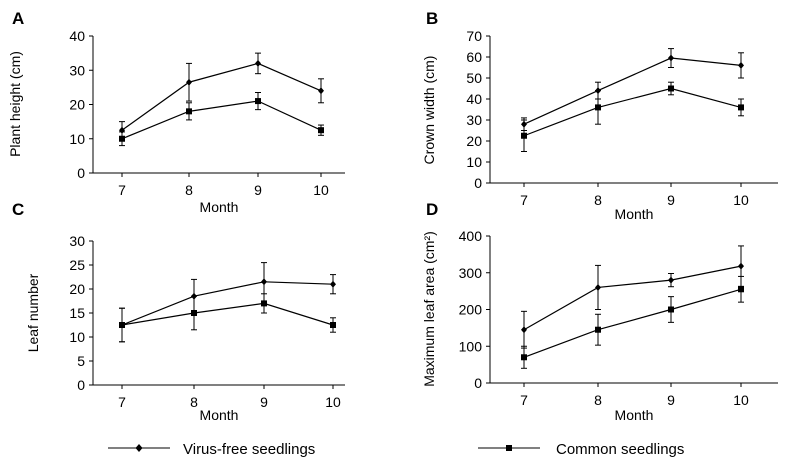  What do you see at coordinates (474, 78) in the screenshot?
I see `y-tick-label: 50` at bounding box center [474, 78].